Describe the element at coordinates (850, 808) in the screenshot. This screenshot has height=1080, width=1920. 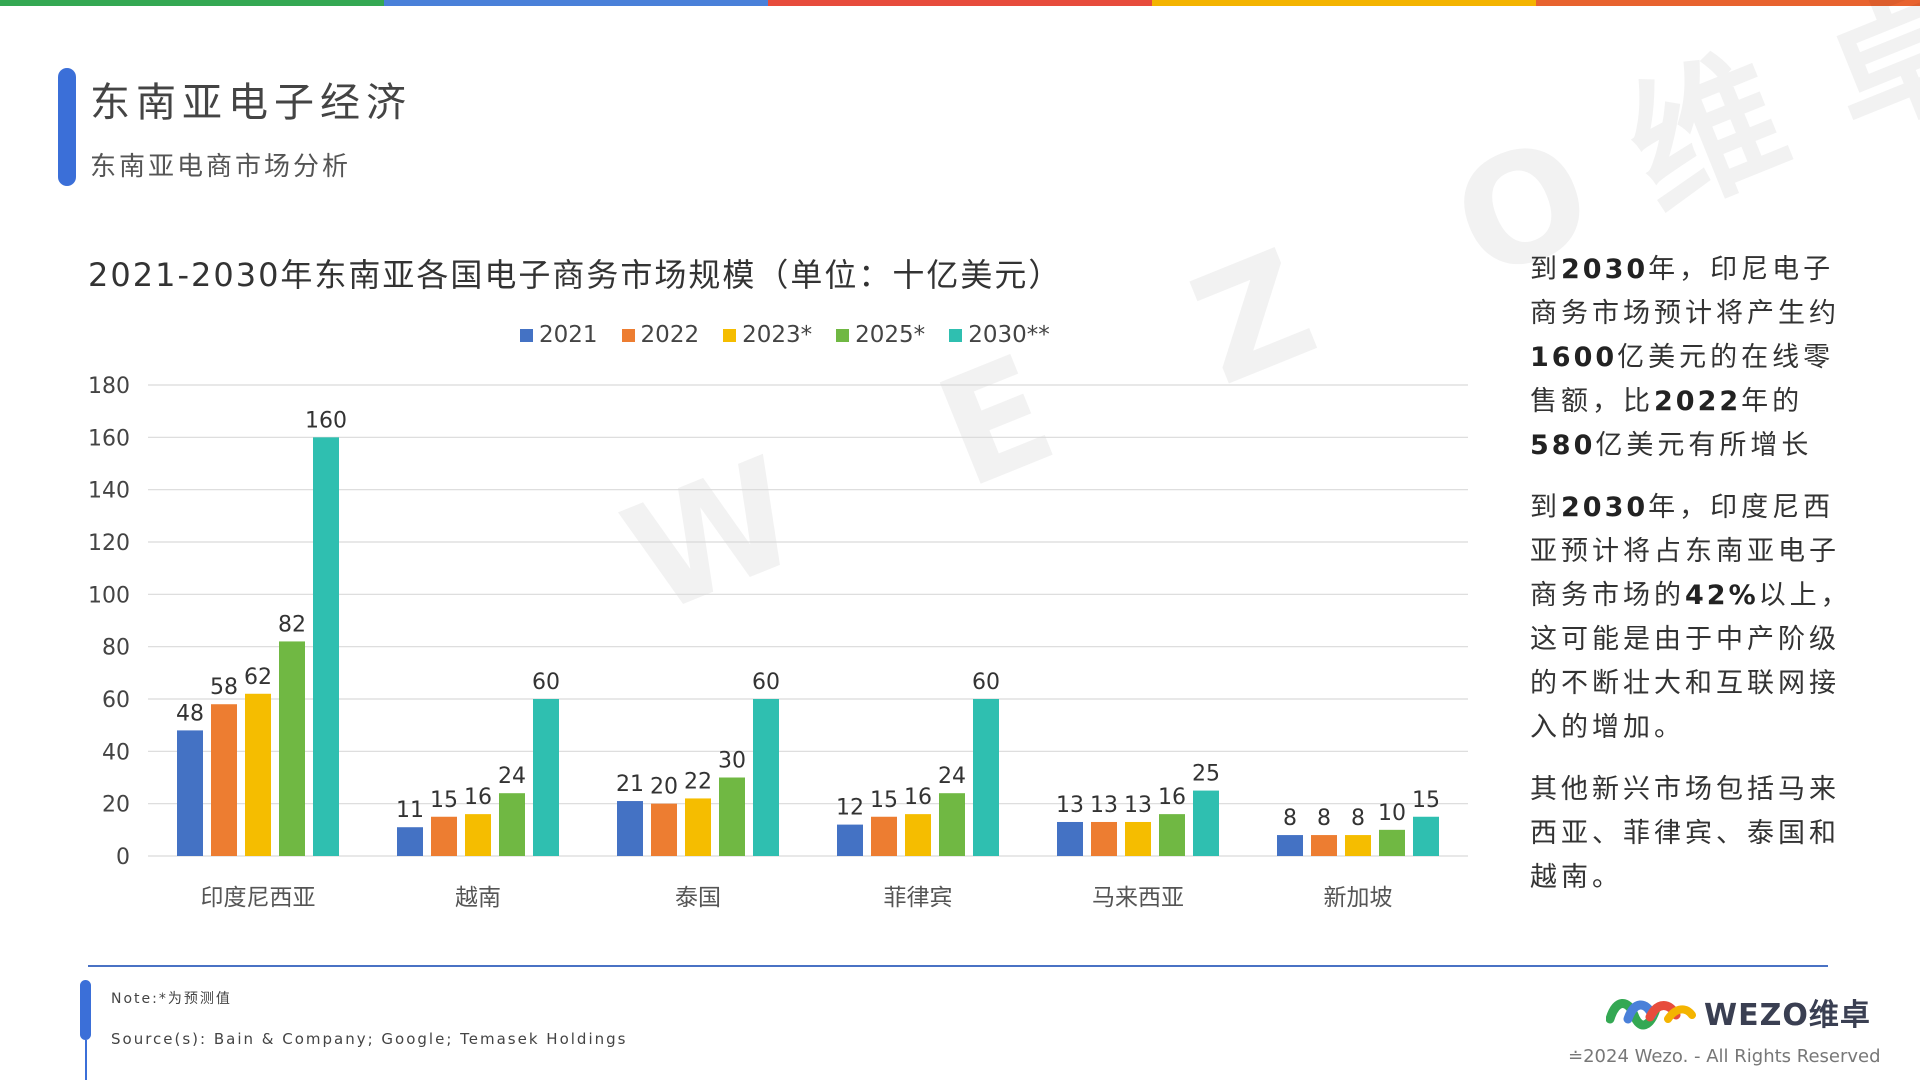
I see `data-label: 12` at that location.